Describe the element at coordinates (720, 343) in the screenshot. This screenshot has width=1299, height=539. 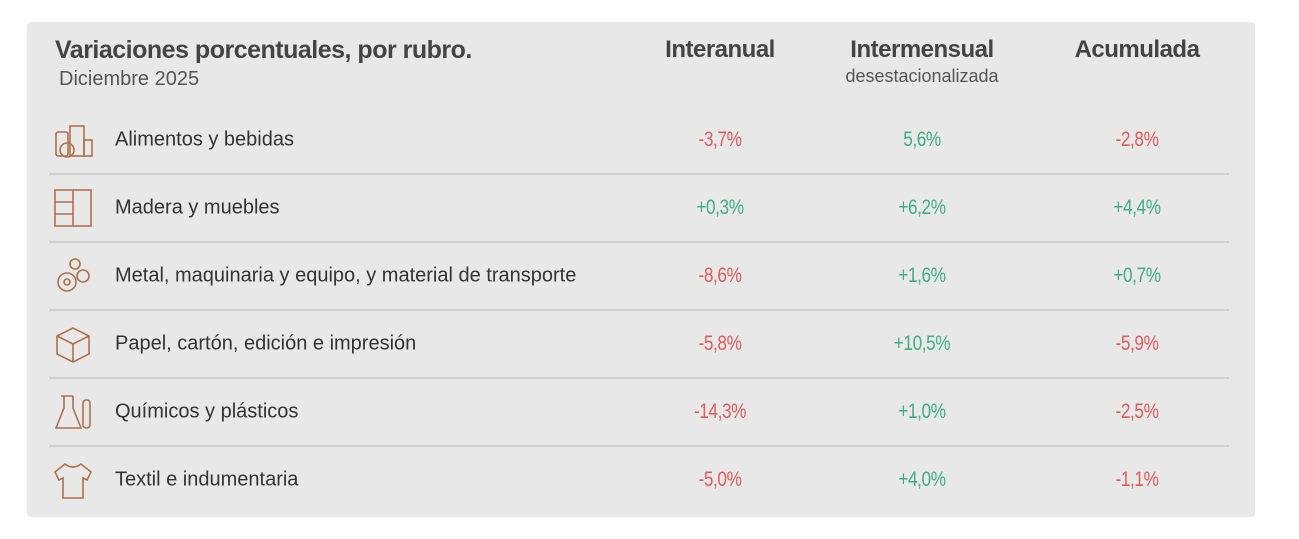
I see `value-cell: -5,8%` at that location.